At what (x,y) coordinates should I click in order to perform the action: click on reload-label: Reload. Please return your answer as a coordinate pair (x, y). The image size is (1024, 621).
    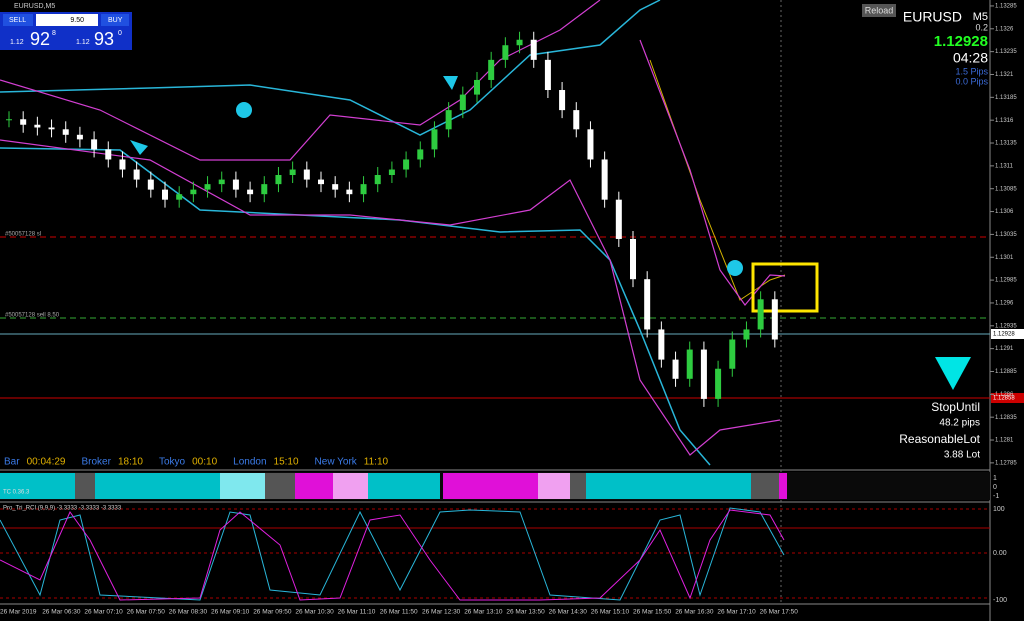
    Looking at the image, I should click on (879, 10).